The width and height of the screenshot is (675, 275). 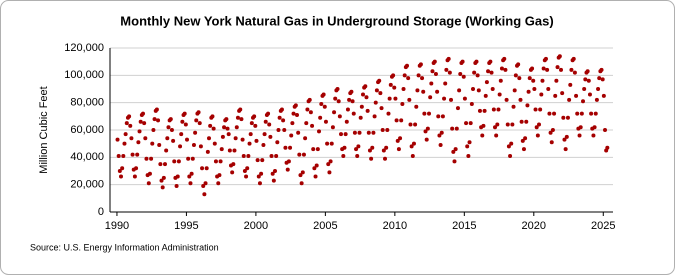 I want to click on x-tick-label: 2010, so click(x=395, y=226).